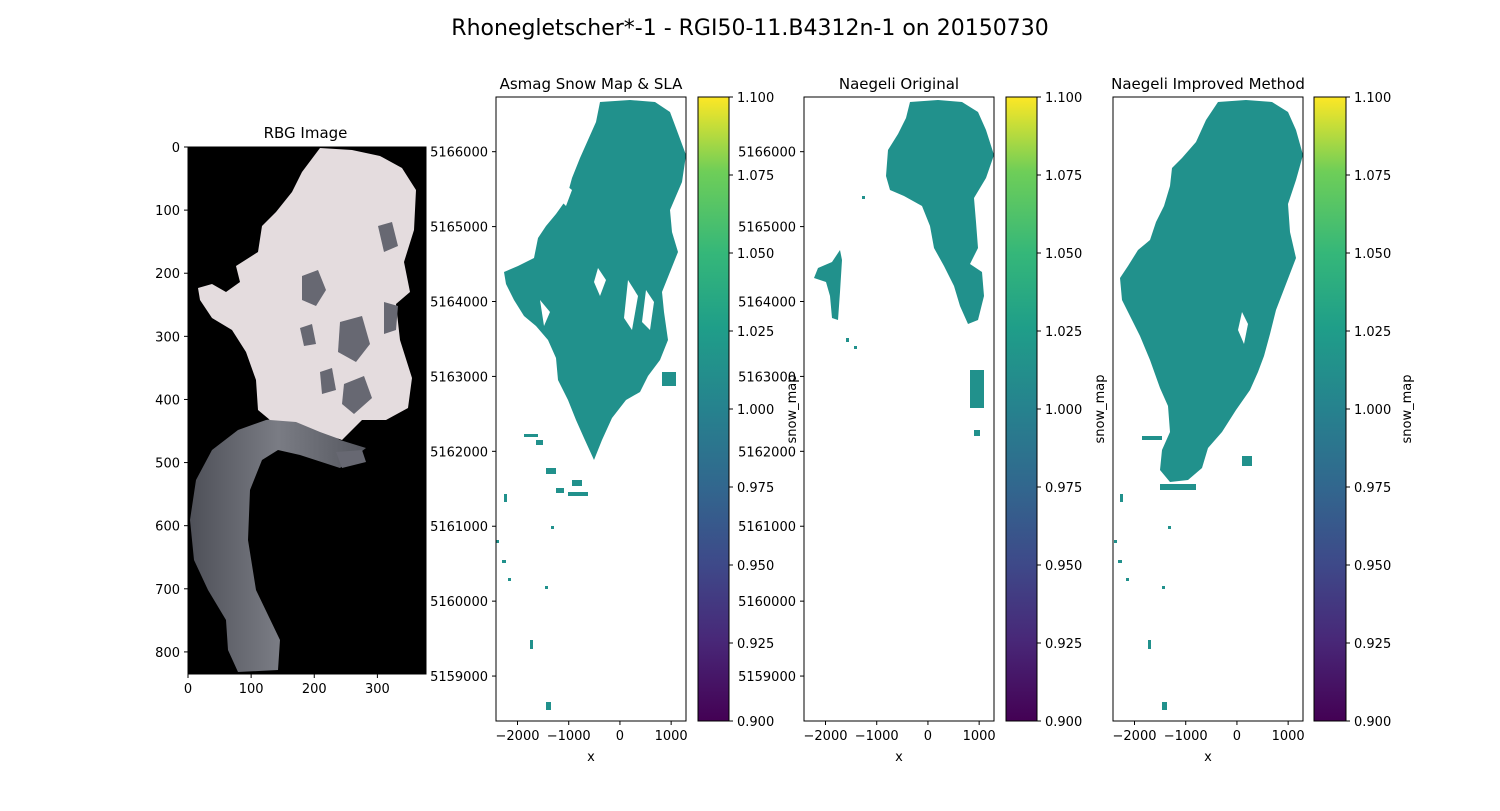 Image resolution: width=1500 pixels, height=811 pixels. Describe the element at coordinates (459, 228) in the screenshot. I see `asmag-ytick-label: 5165000` at that location.